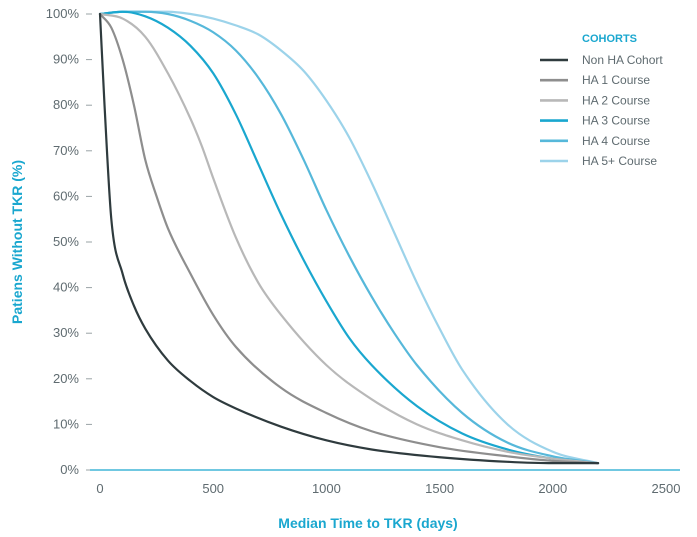  Describe the element at coordinates (66, 104) in the screenshot. I see `y-tick-label: 80%` at that location.